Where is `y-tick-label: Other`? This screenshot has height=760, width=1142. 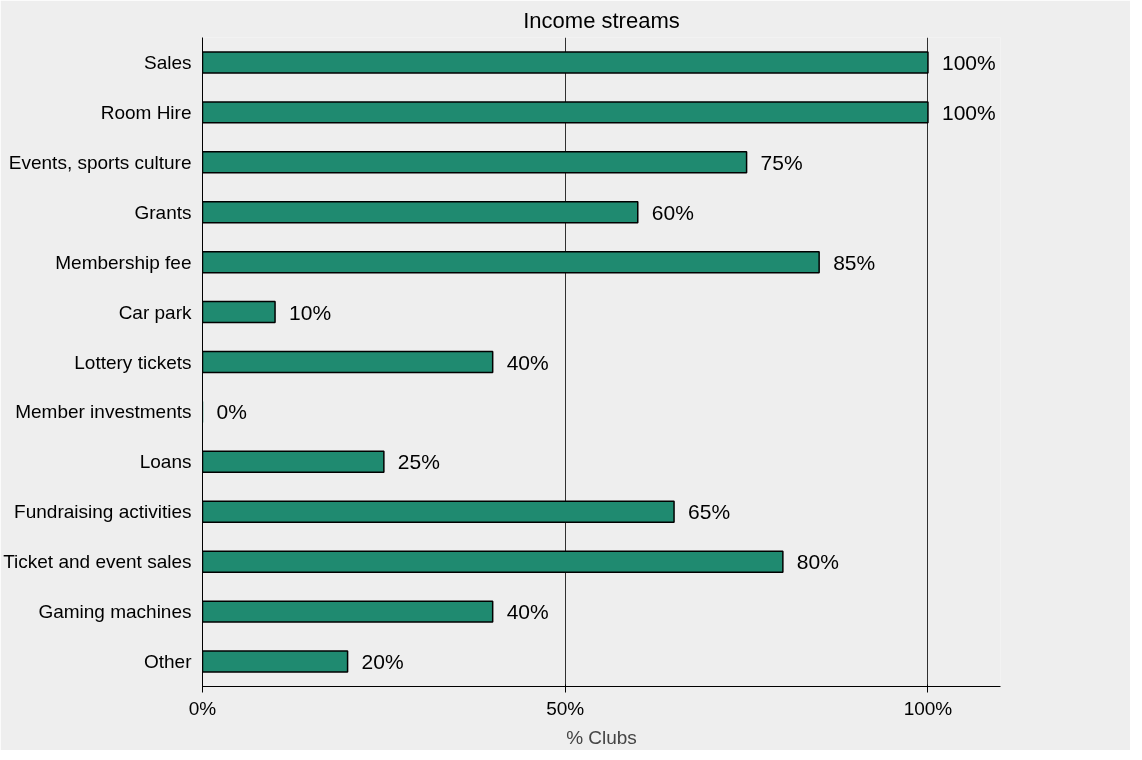 y-tick-label: Other is located at coordinates (168, 662).